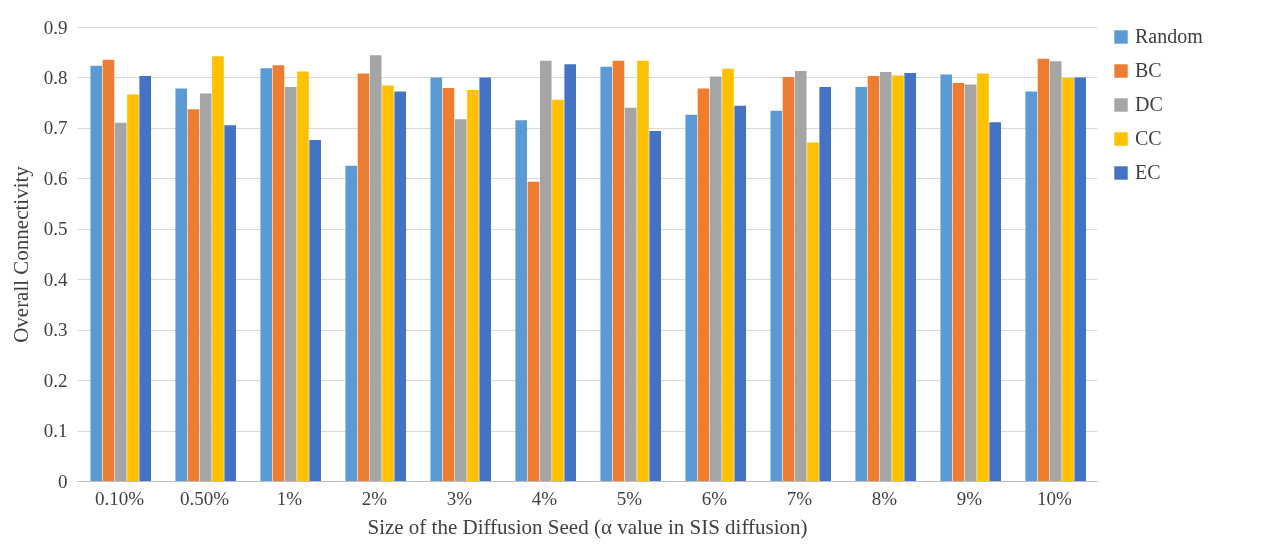  Describe the element at coordinates (204, 498) in the screenshot. I see `x-tick-label: 0.50%` at that location.